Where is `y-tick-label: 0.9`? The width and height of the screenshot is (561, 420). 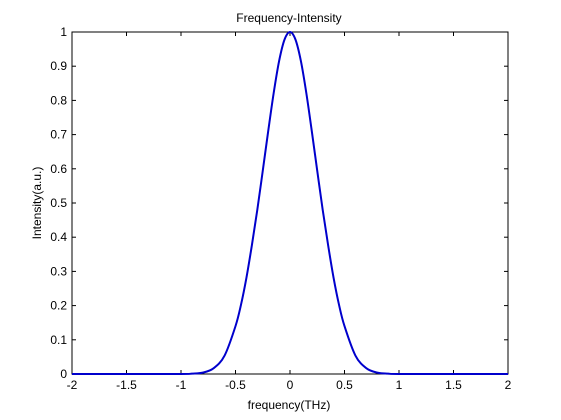
y-tick-label: 0.9 is located at coordinates (58, 66).